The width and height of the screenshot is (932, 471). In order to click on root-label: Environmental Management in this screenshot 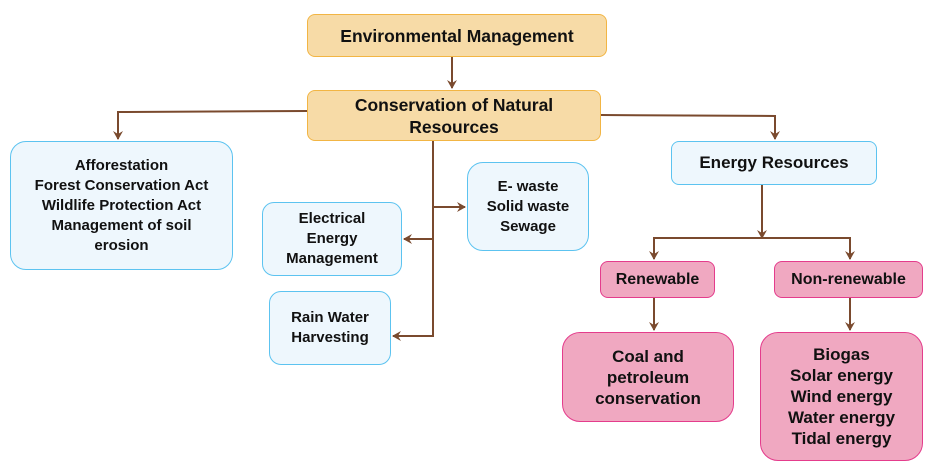, I will do `click(457, 35)`.